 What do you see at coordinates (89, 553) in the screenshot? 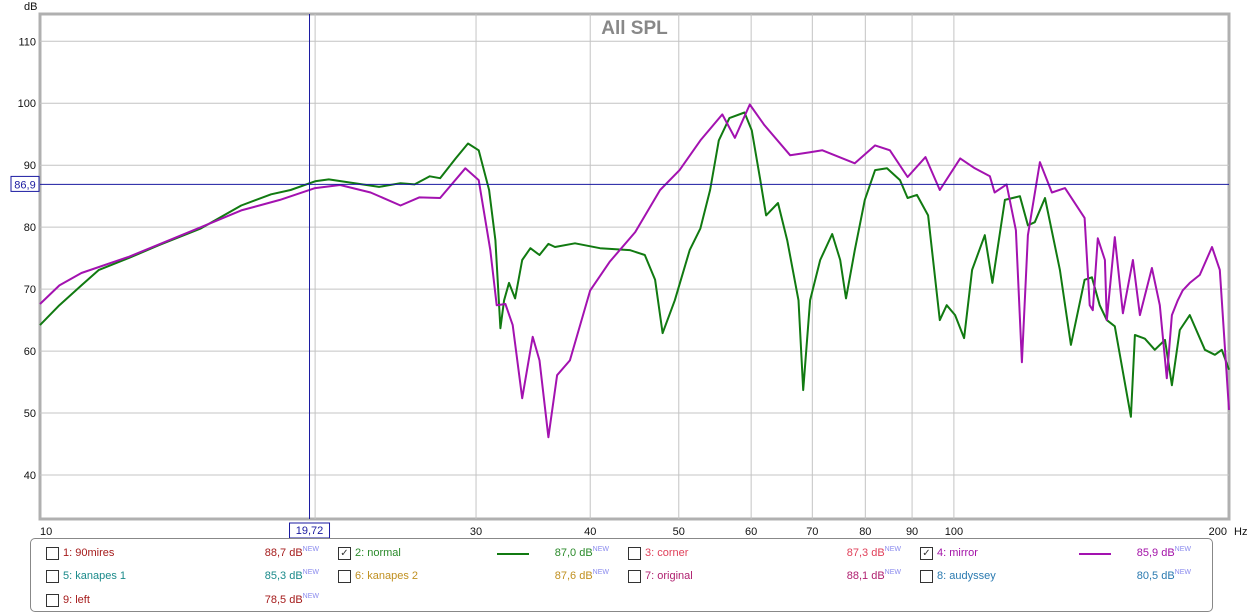
I see `legend-label: 1: 90mires` at bounding box center [89, 553].